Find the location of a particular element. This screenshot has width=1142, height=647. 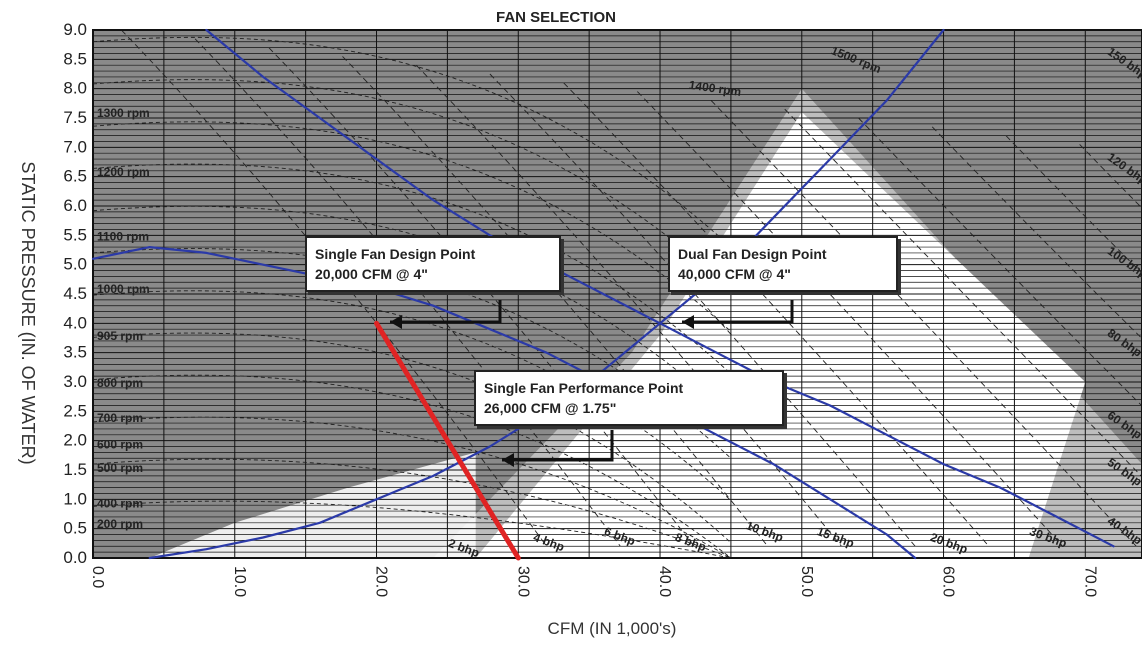

annotation-line: Dual Fan Design Point is located at coordinates (752, 254).